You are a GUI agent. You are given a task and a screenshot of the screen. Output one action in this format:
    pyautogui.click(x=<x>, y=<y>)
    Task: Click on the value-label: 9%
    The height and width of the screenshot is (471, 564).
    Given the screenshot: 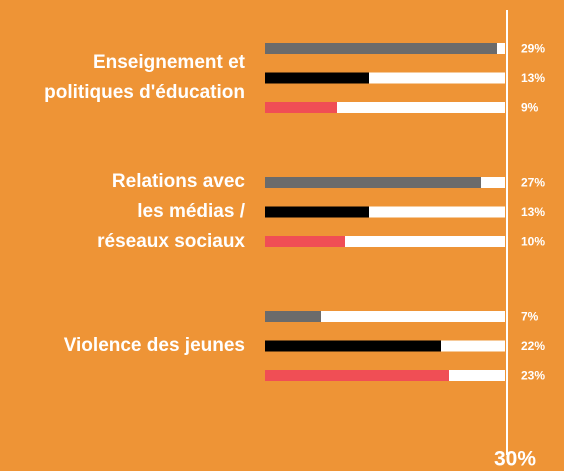 What is the action you would take?
    pyautogui.click(x=530, y=108)
    